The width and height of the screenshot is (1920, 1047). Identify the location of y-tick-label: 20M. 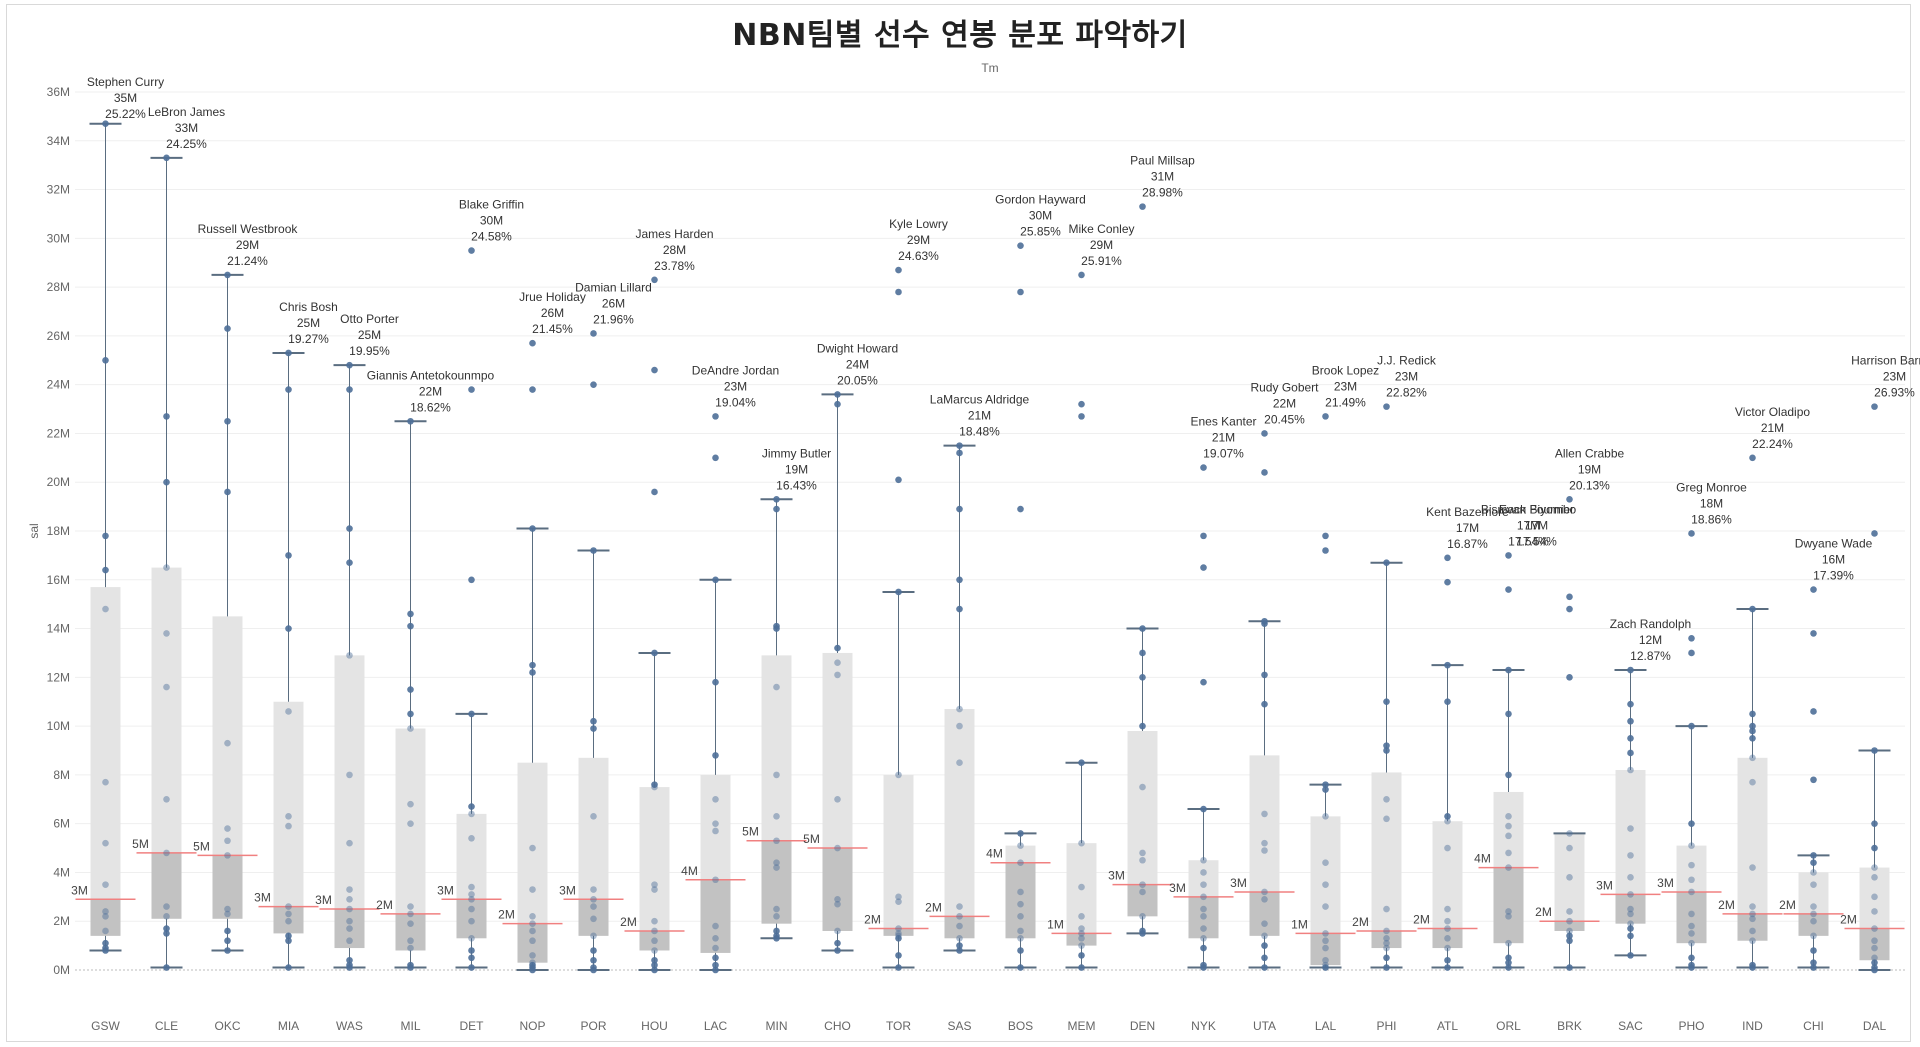
(58, 482).